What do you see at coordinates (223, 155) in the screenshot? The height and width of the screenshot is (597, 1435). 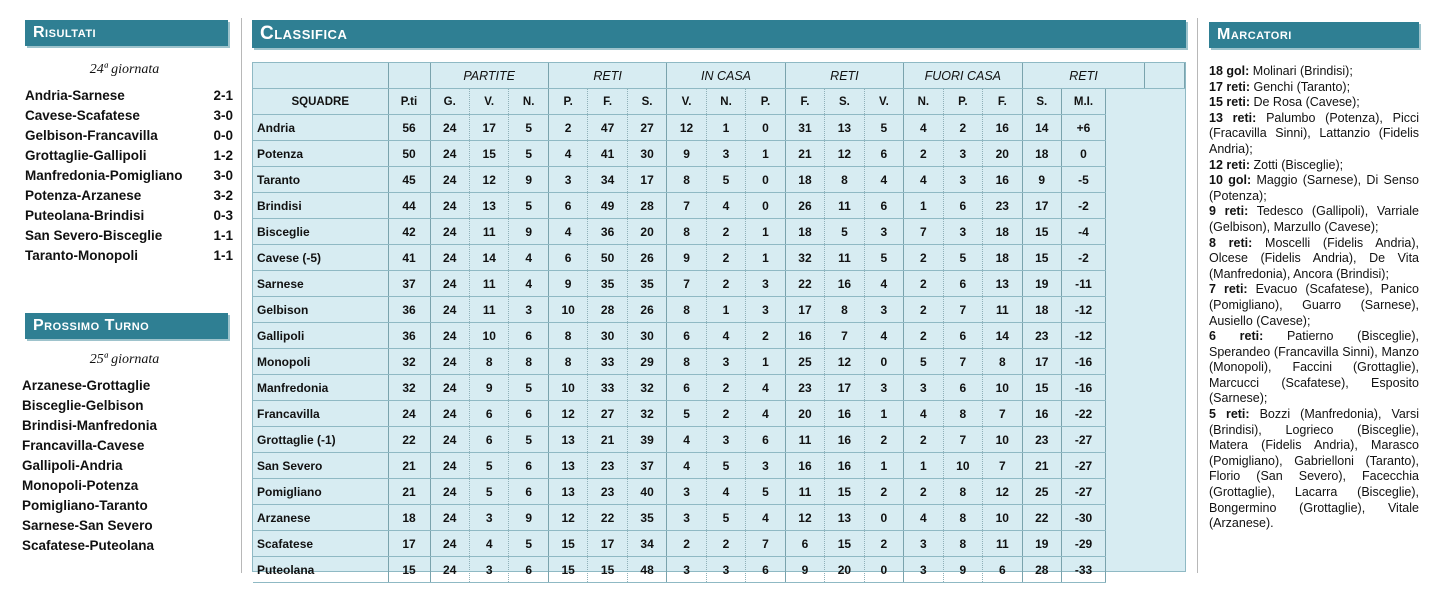 I see `result-score: 1-2` at bounding box center [223, 155].